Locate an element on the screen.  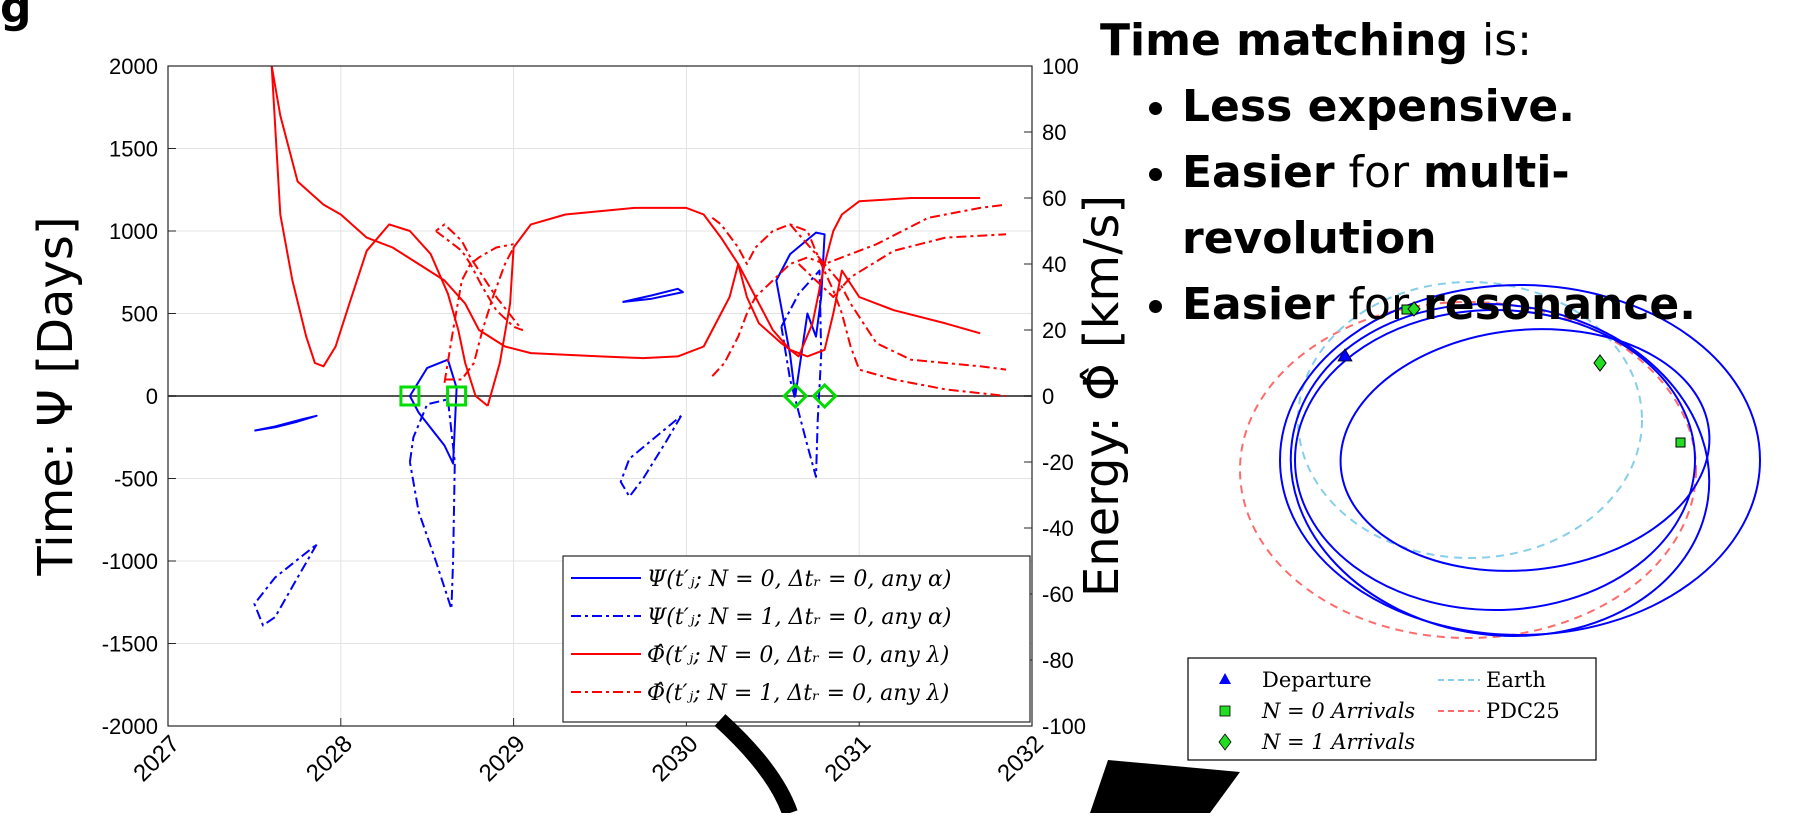
y-tick-label-right: -100 is located at coordinates (1064, 726).